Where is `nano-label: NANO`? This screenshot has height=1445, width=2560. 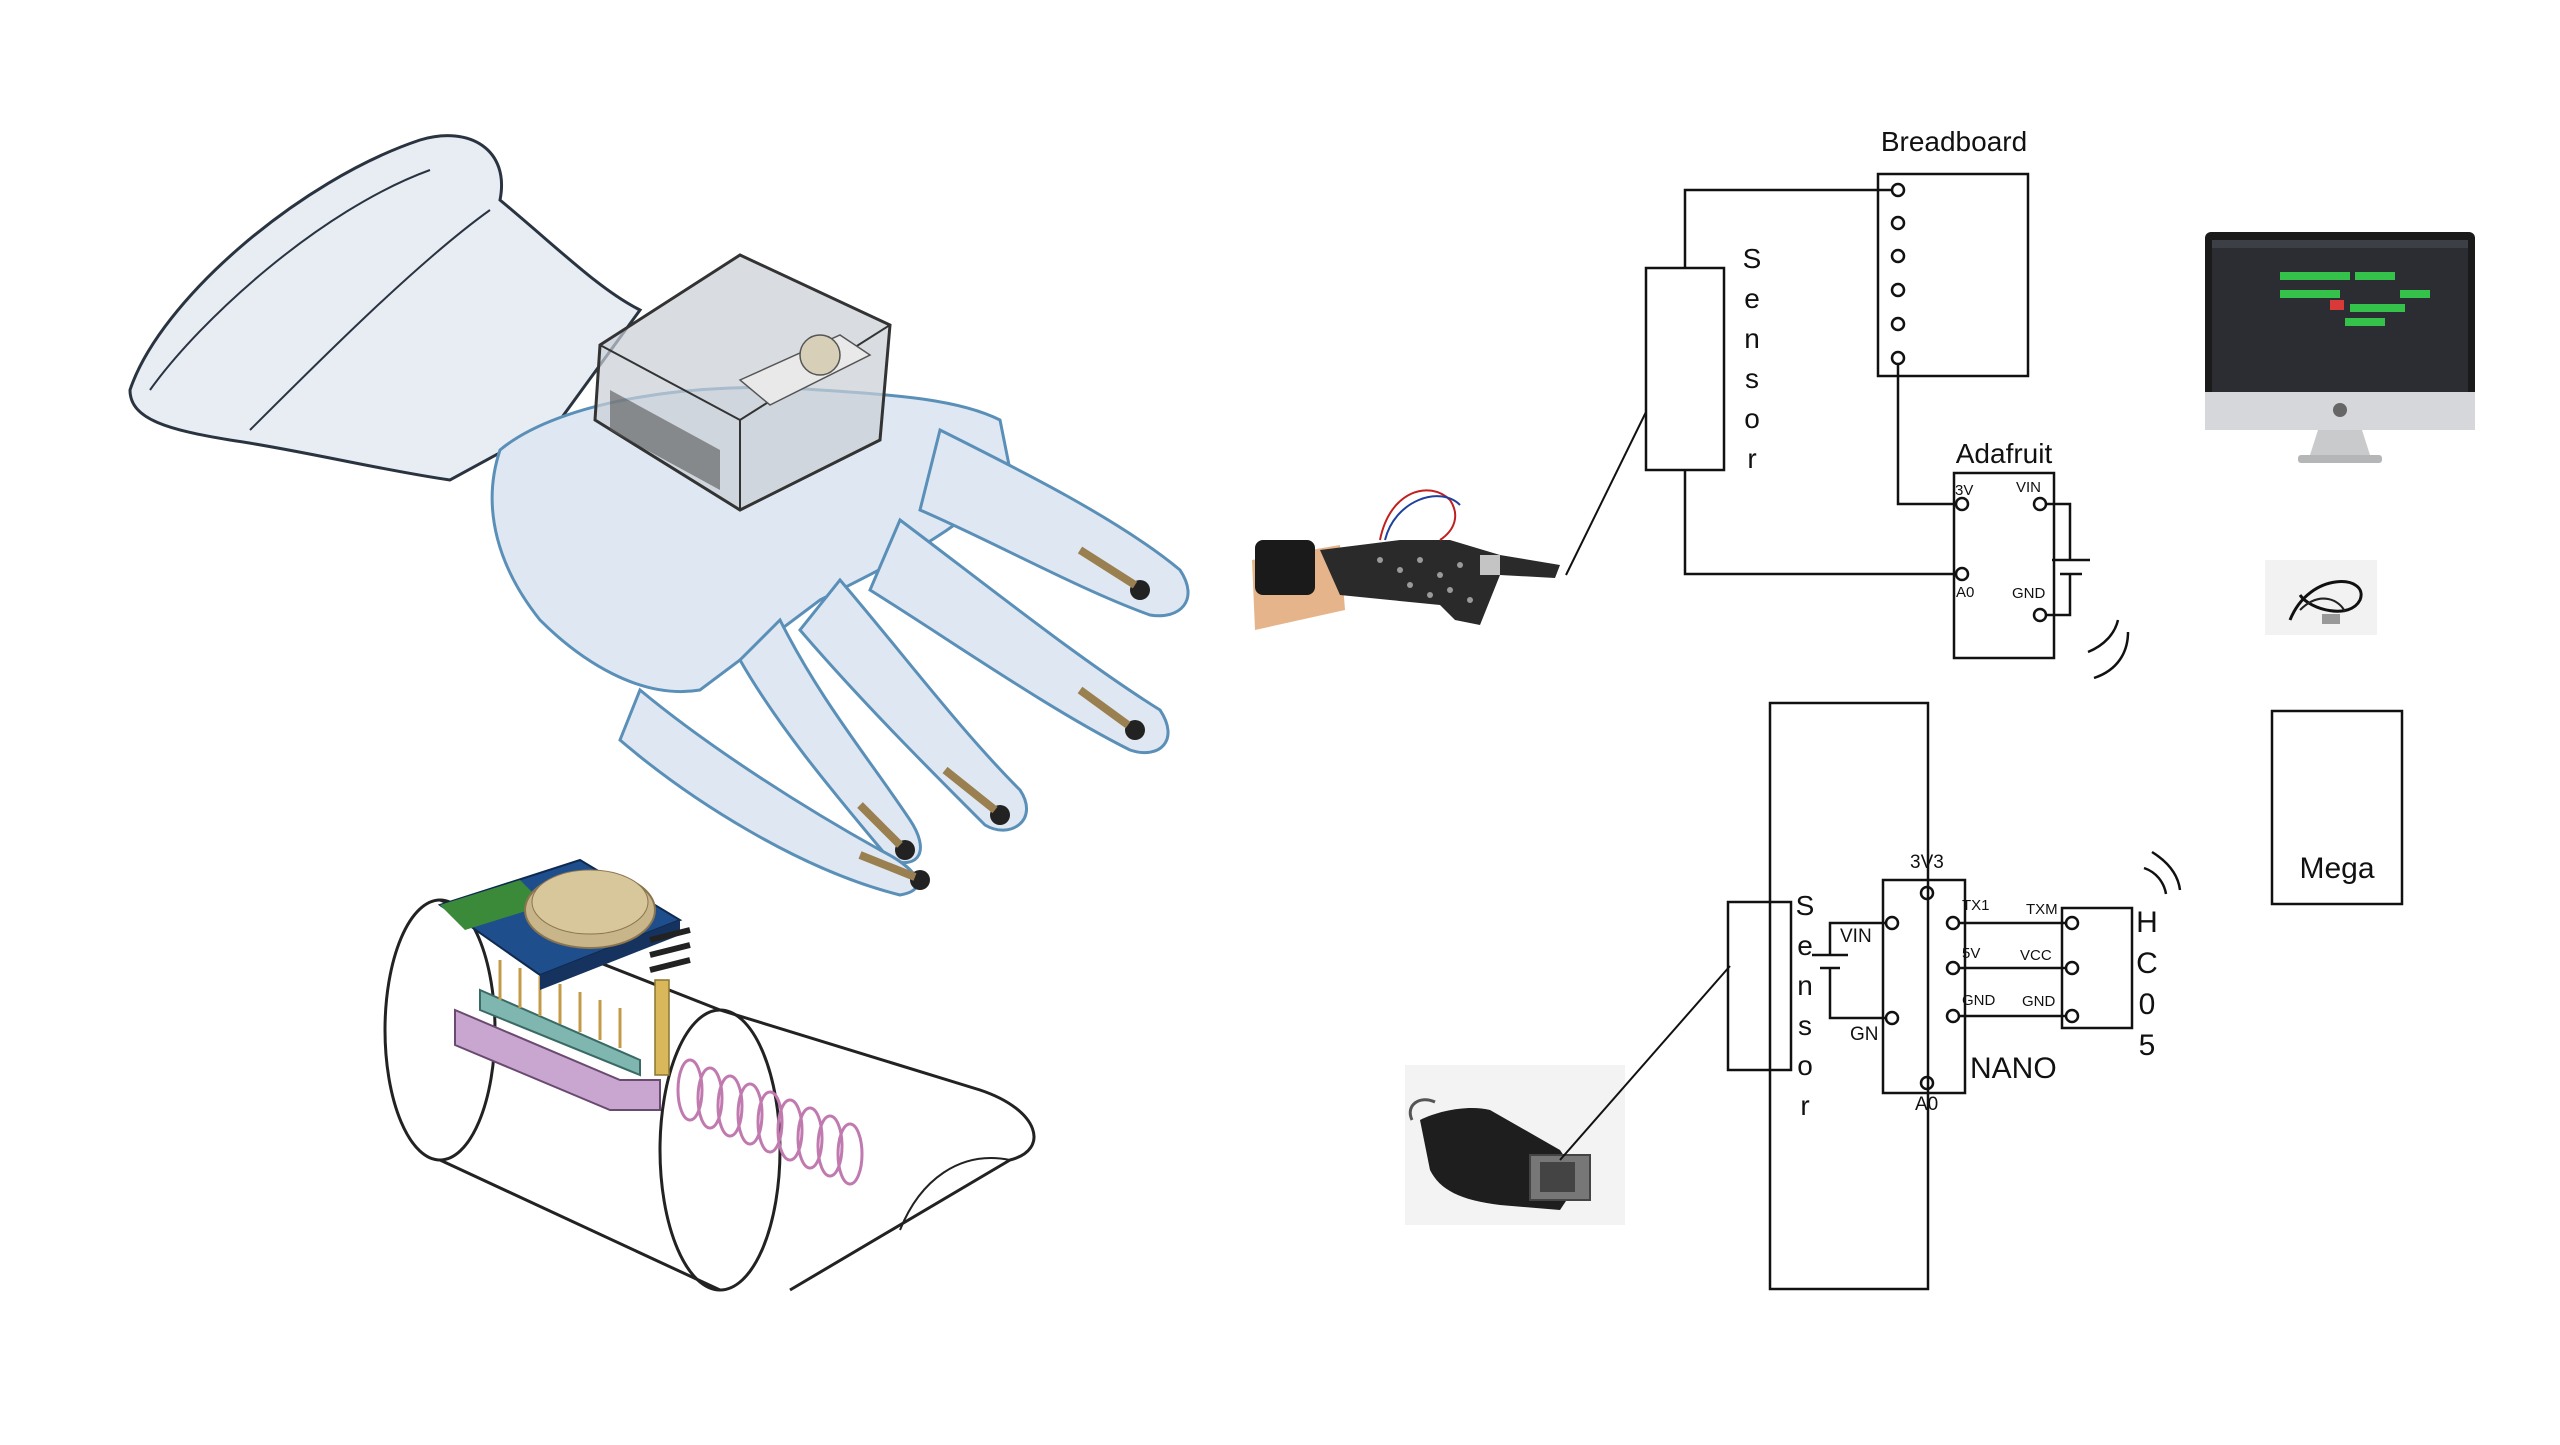 nano-label: NANO is located at coordinates (2013, 1068).